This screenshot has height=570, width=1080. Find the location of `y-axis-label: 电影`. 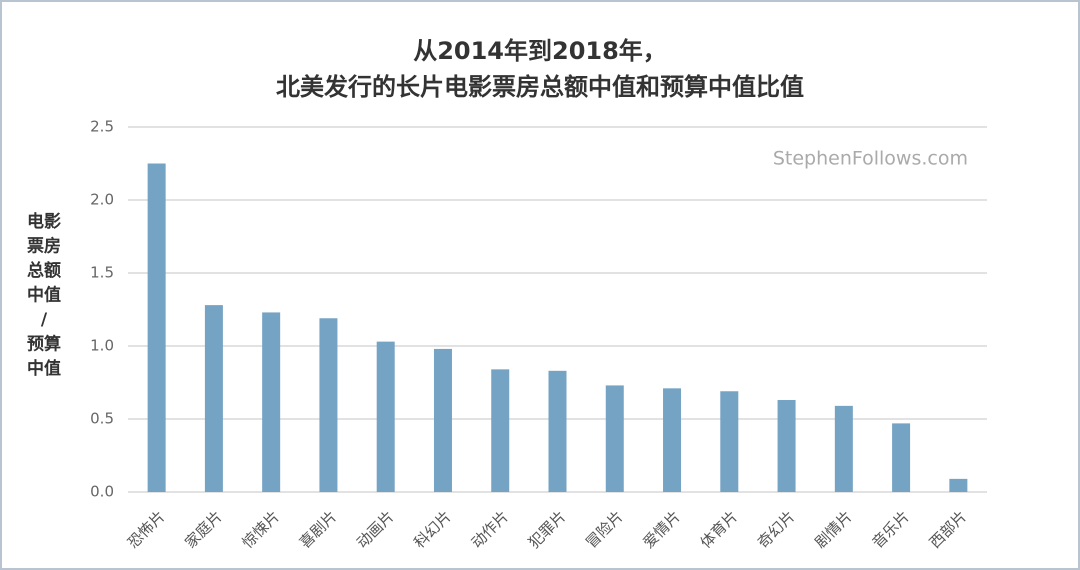

y-axis-label: 电影 is located at coordinates (44, 221).